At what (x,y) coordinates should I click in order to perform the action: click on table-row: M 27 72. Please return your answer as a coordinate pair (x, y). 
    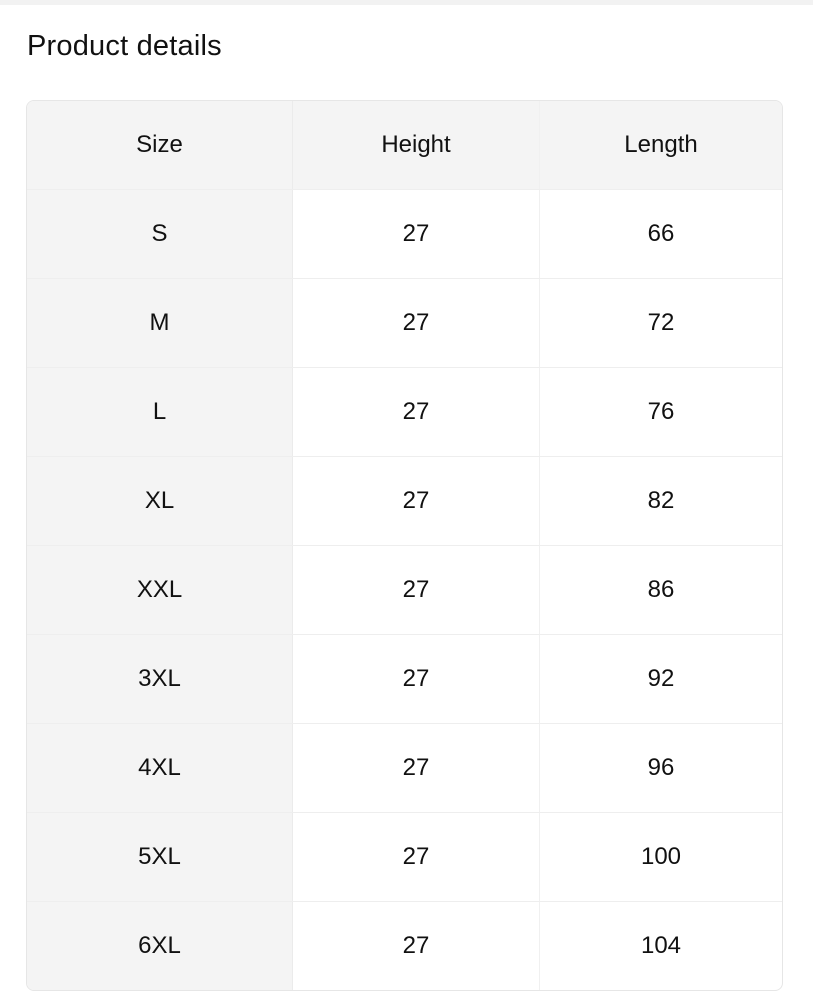
    Looking at the image, I should click on (404, 322).